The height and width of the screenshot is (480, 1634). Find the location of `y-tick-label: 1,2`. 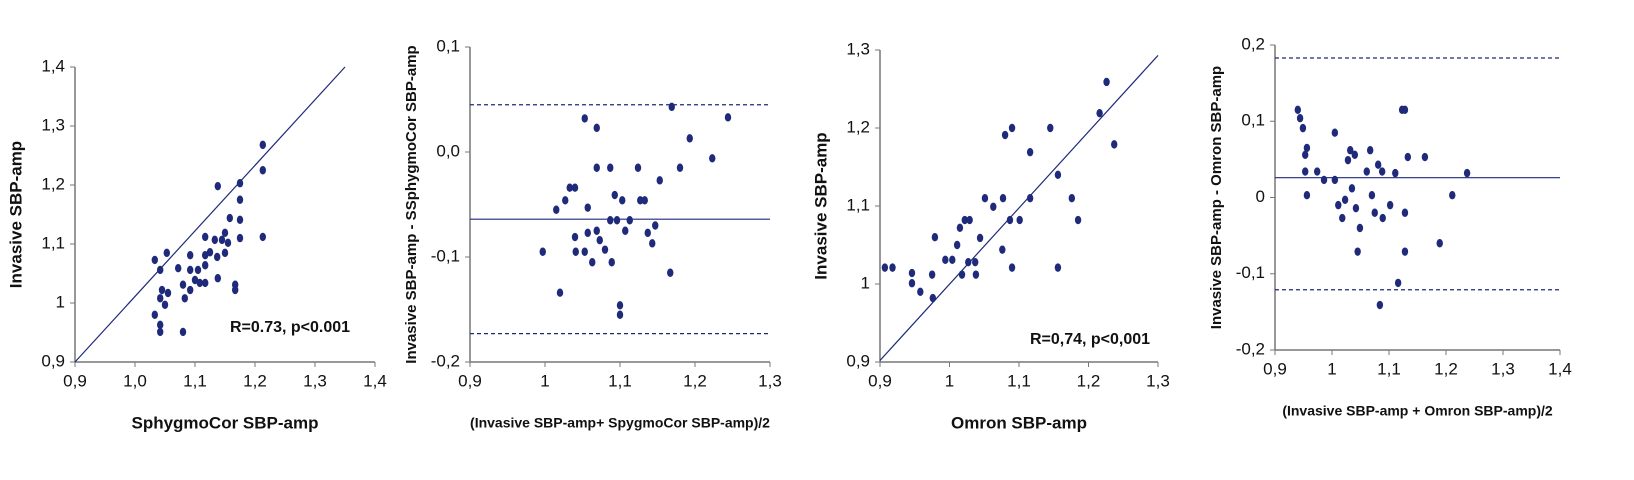

y-tick-label: 1,2 is located at coordinates (858, 126).